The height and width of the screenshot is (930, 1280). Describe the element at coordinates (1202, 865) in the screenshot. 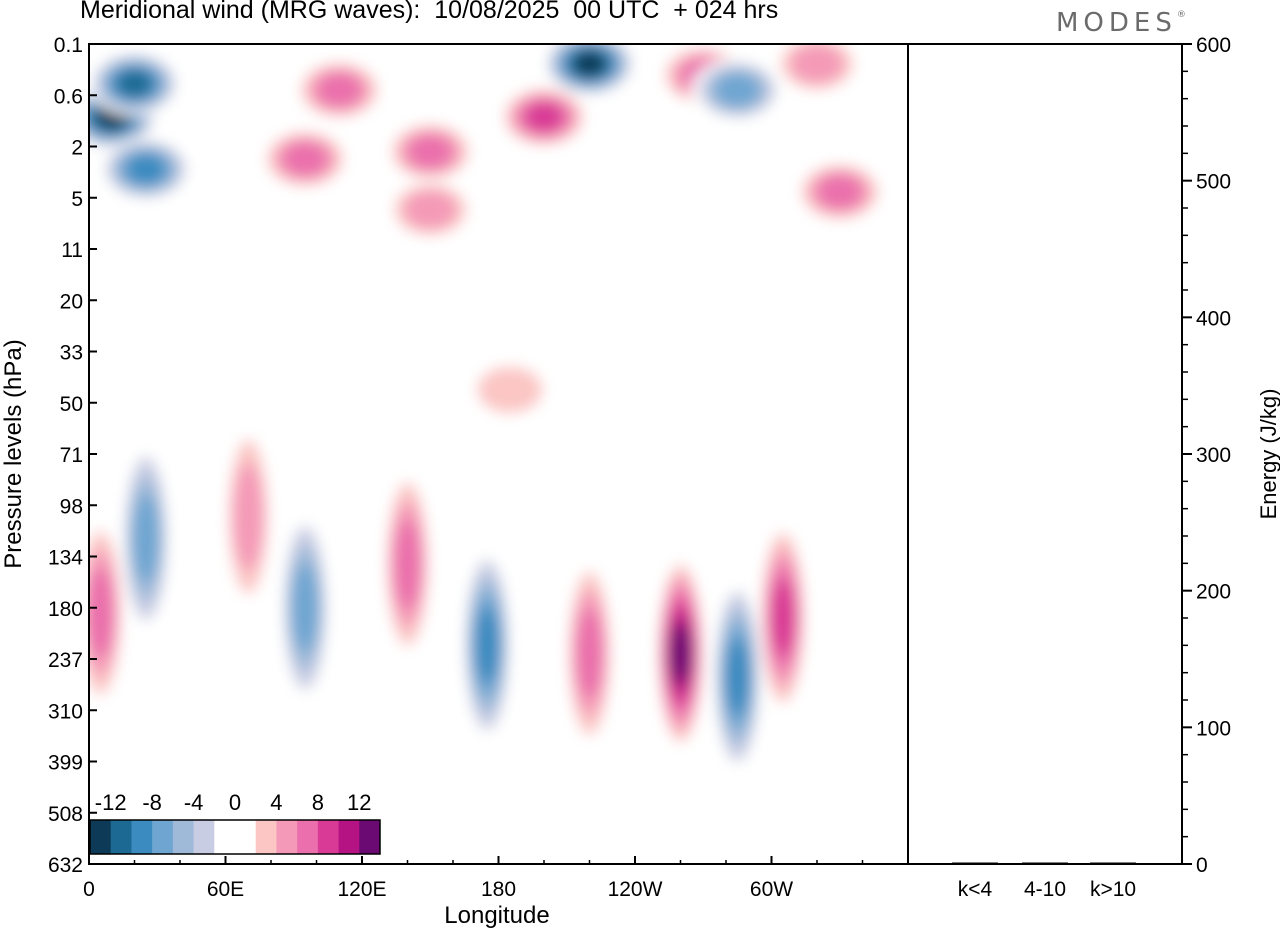

I see `energy-tick-label: 0` at that location.